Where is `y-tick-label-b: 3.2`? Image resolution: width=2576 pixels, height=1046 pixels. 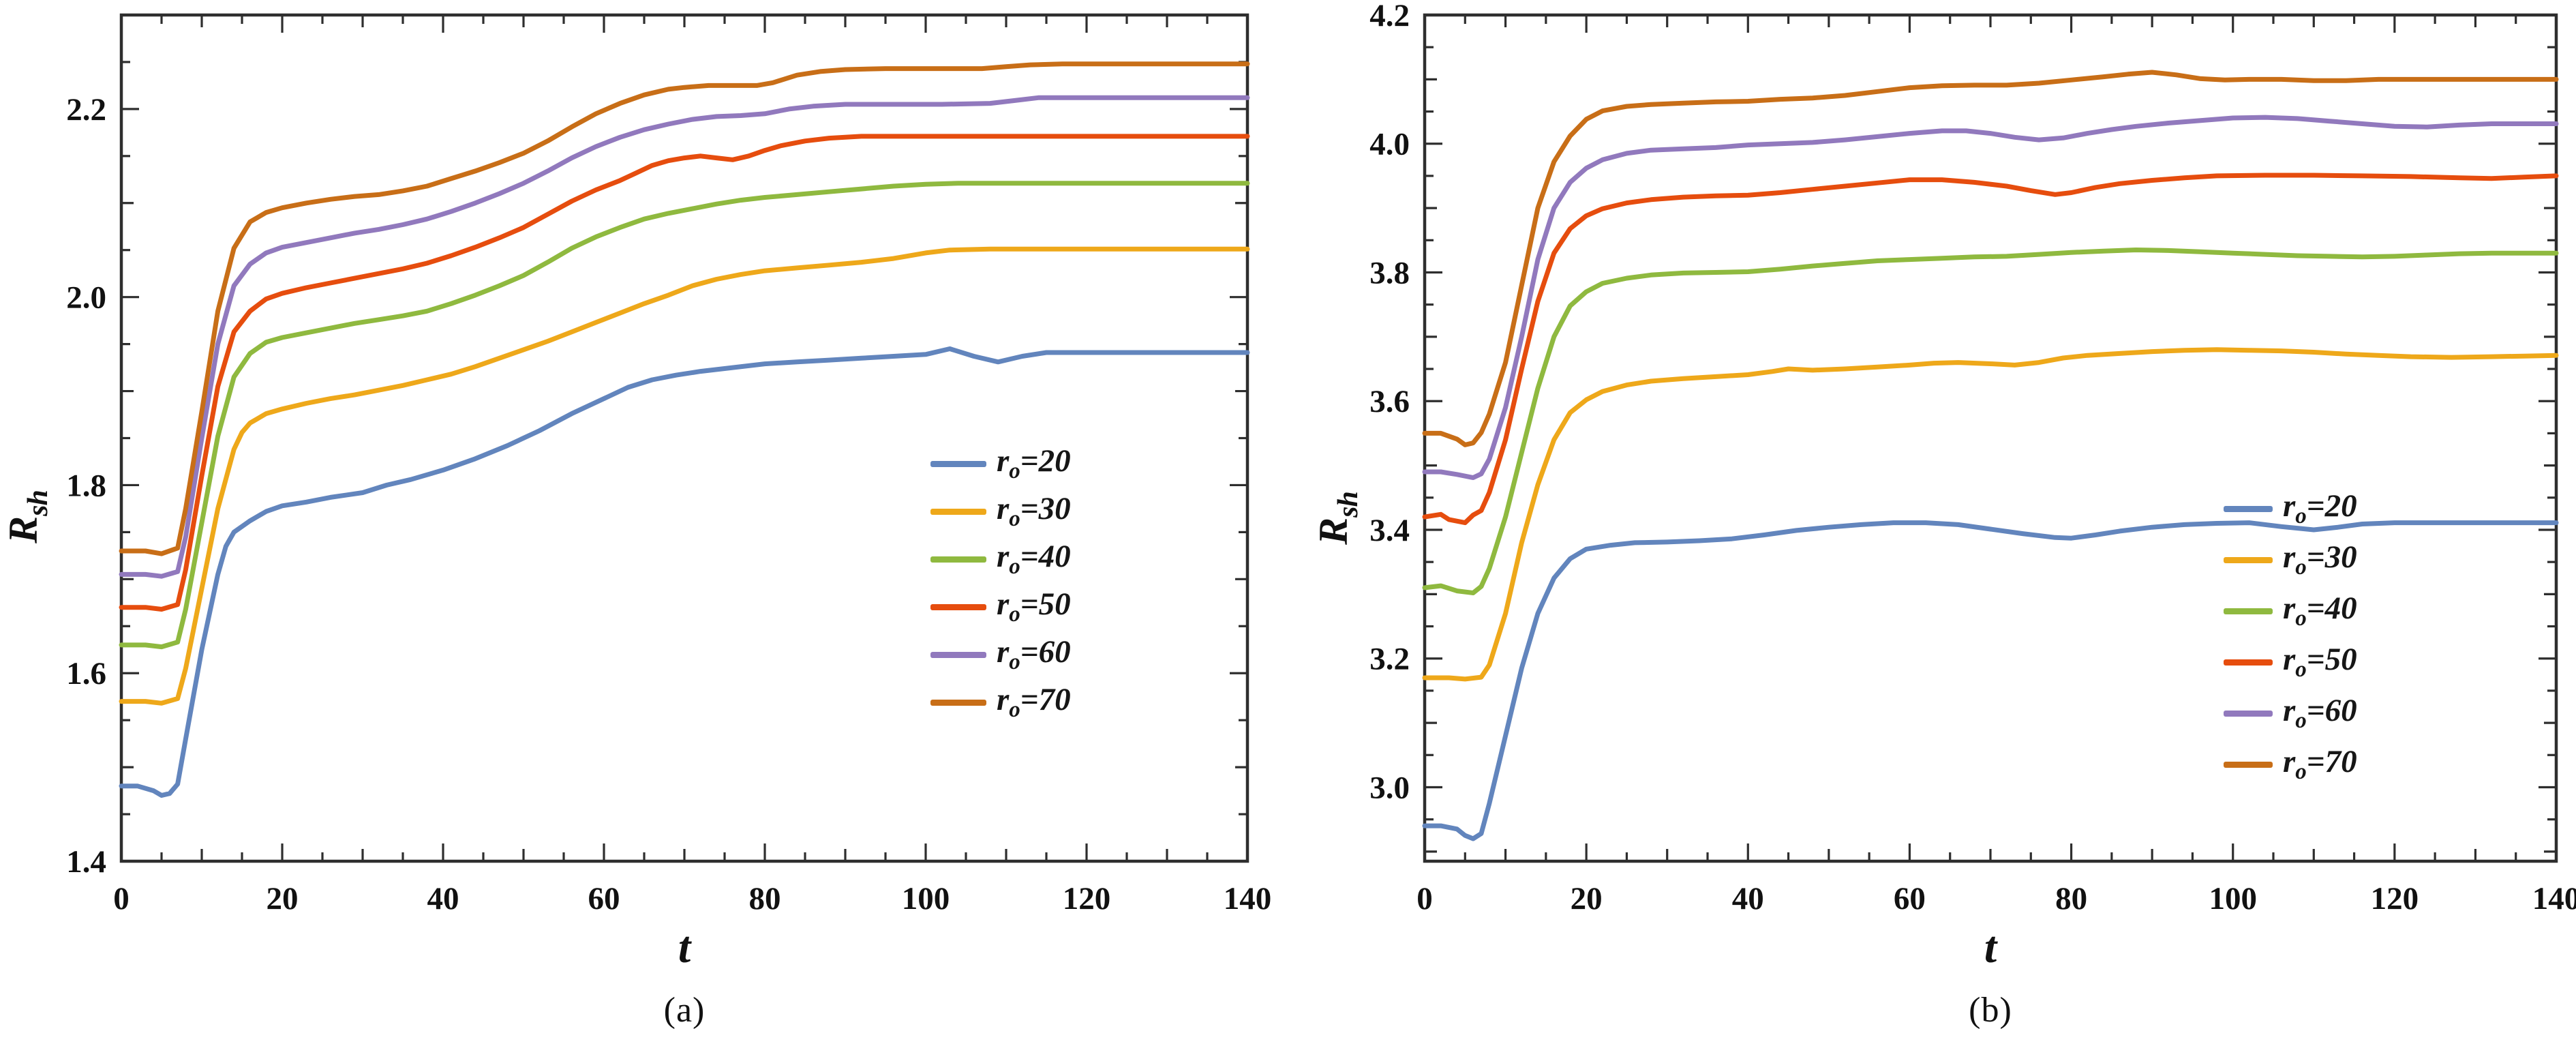 y-tick-label-b: 3.2 is located at coordinates (1389, 659).